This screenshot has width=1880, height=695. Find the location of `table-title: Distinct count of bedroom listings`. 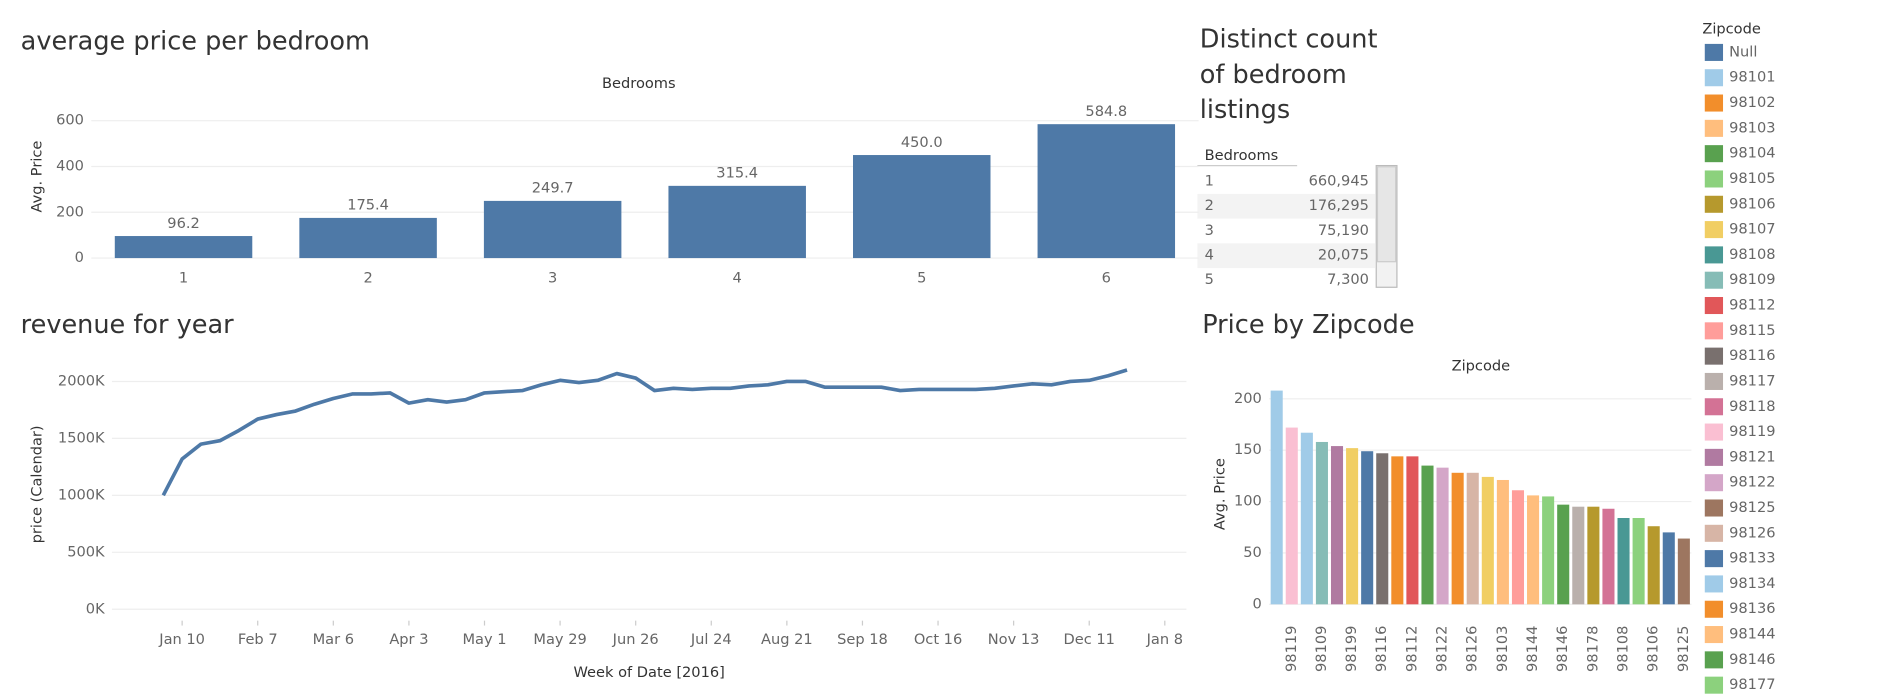

table-title: Distinct count of bedroom listings is located at coordinates (1288, 74).